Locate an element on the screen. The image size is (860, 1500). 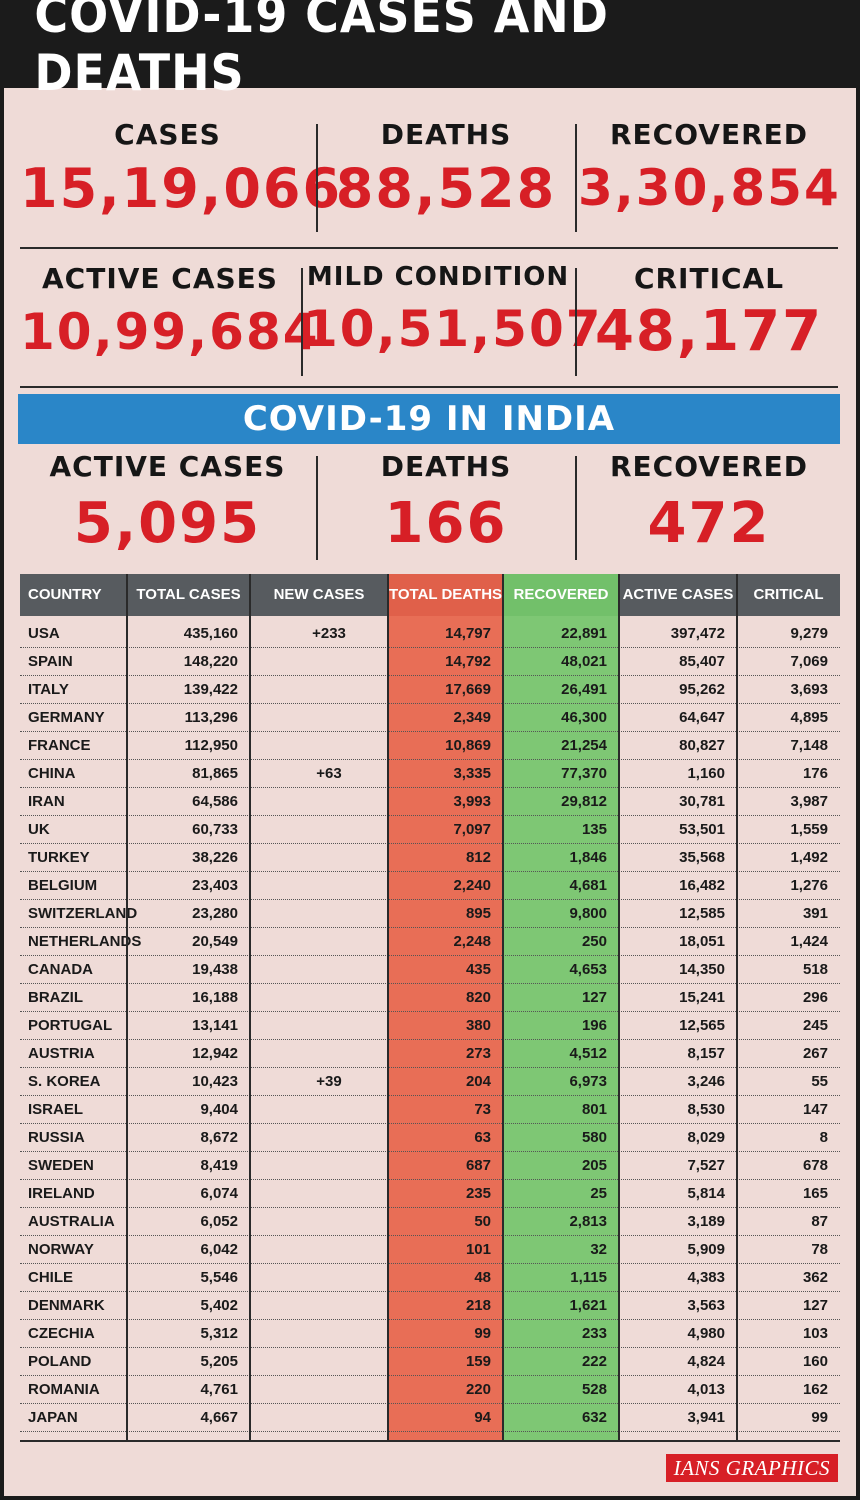
cell-total-deaths: 820 is located at coordinates (478, 997).